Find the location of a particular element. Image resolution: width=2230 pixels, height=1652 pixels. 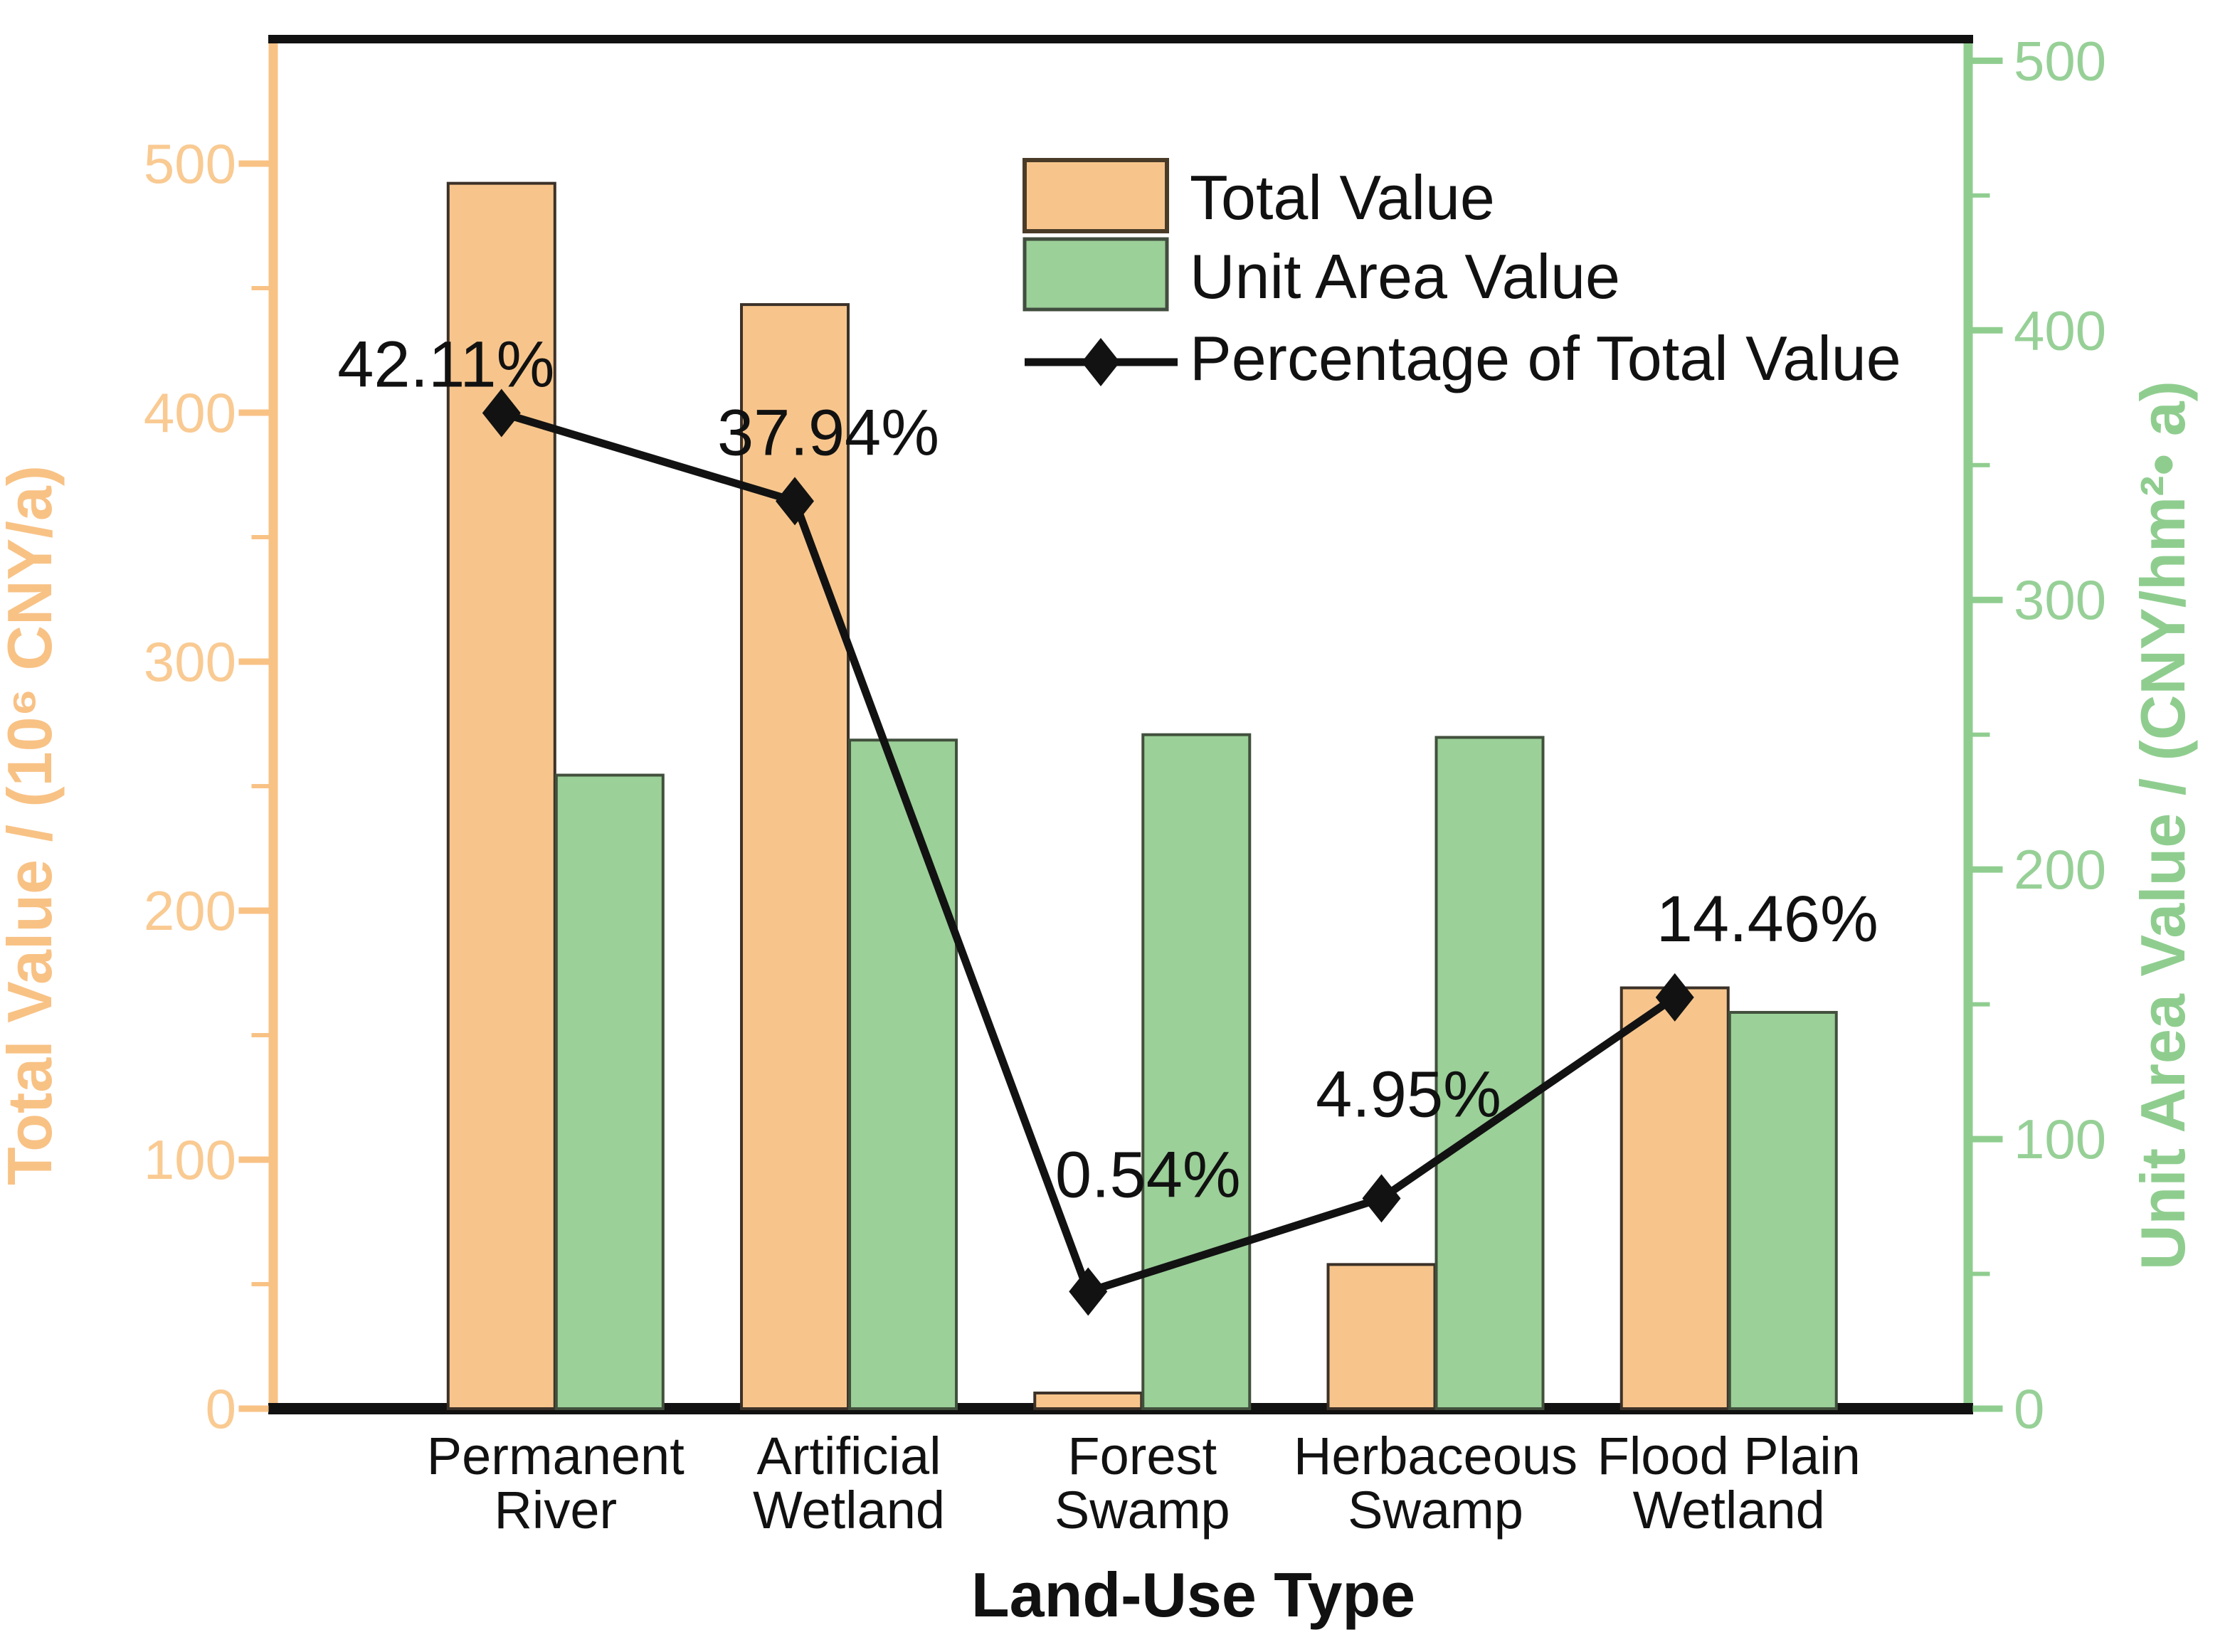

left-tick-label-0: 0 is located at coordinates (221, 1408).